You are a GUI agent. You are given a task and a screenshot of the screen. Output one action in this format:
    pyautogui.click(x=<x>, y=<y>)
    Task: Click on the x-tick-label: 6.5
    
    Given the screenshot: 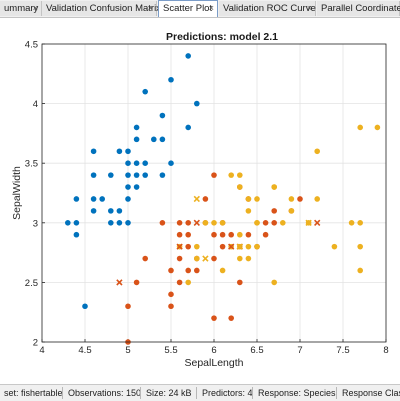 What is the action you would take?
    pyautogui.click(x=256, y=350)
    